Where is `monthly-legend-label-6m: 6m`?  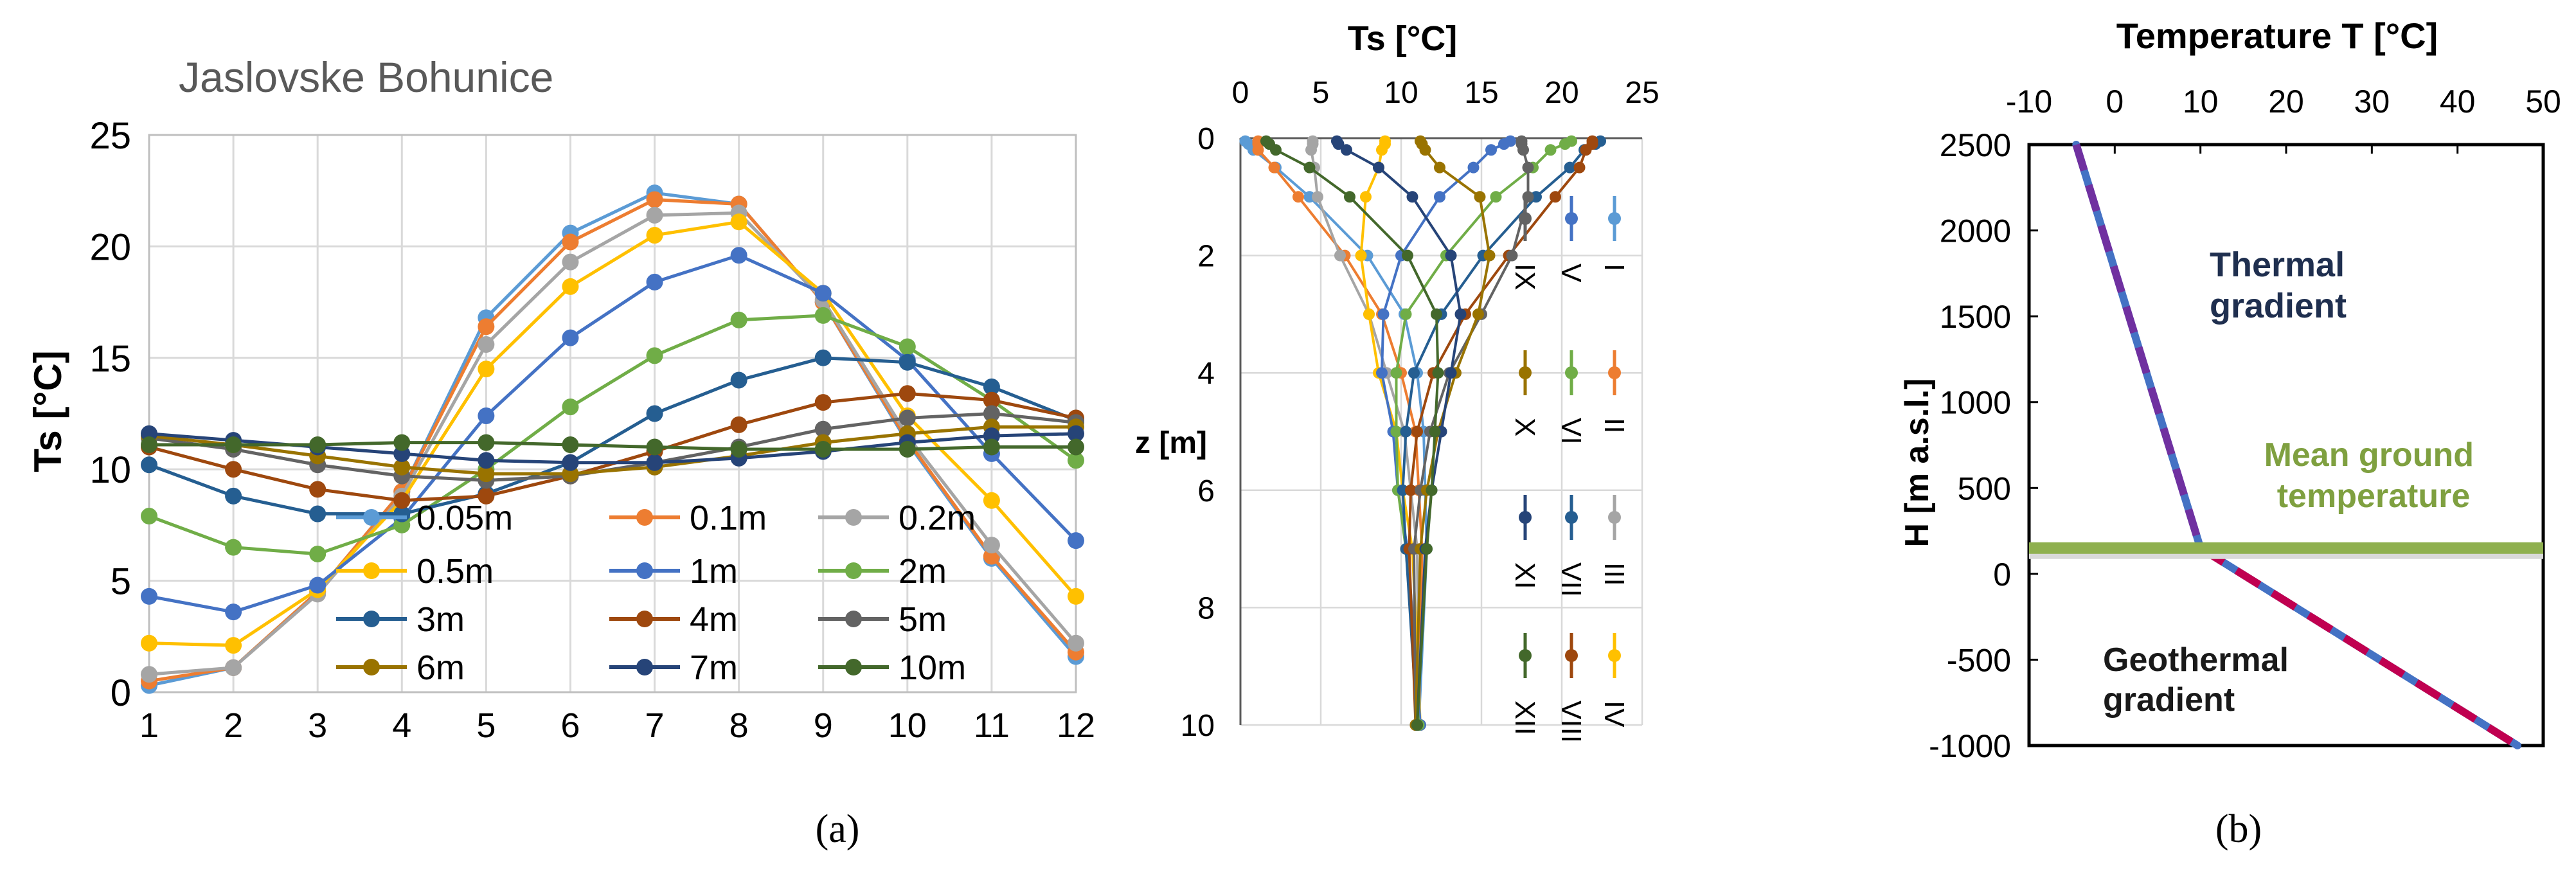
monthly-legend-label-6m: 6m is located at coordinates (440, 668).